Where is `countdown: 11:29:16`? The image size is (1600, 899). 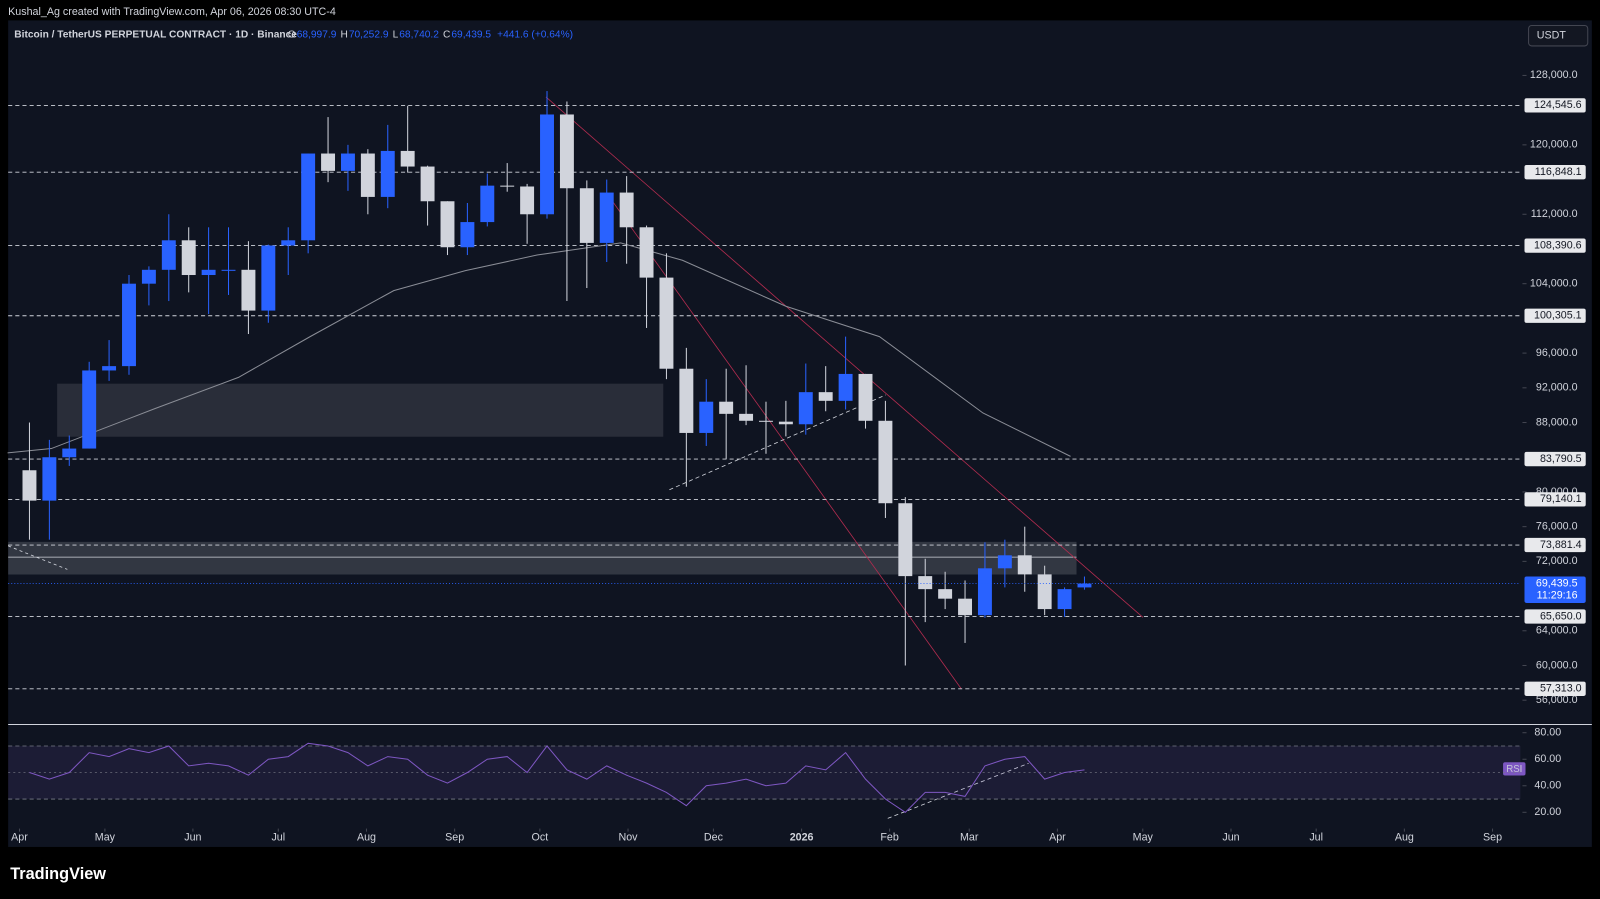
countdown: 11:29:16 is located at coordinates (1557, 596).